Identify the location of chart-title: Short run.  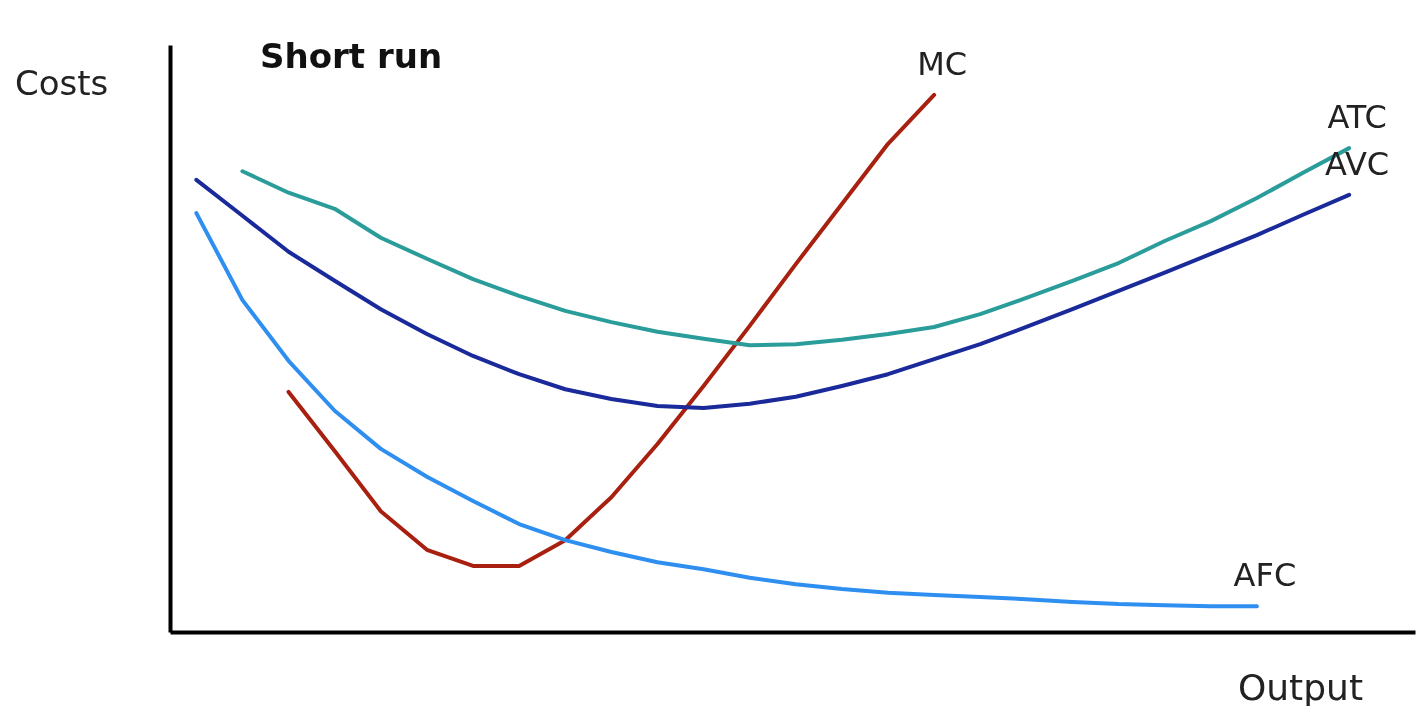
(351, 56).